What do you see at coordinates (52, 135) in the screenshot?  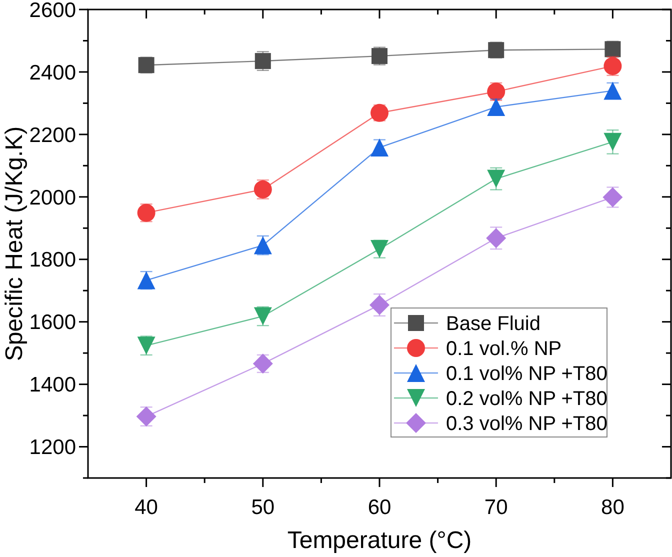 I see `y-tick-label: 2200` at bounding box center [52, 135].